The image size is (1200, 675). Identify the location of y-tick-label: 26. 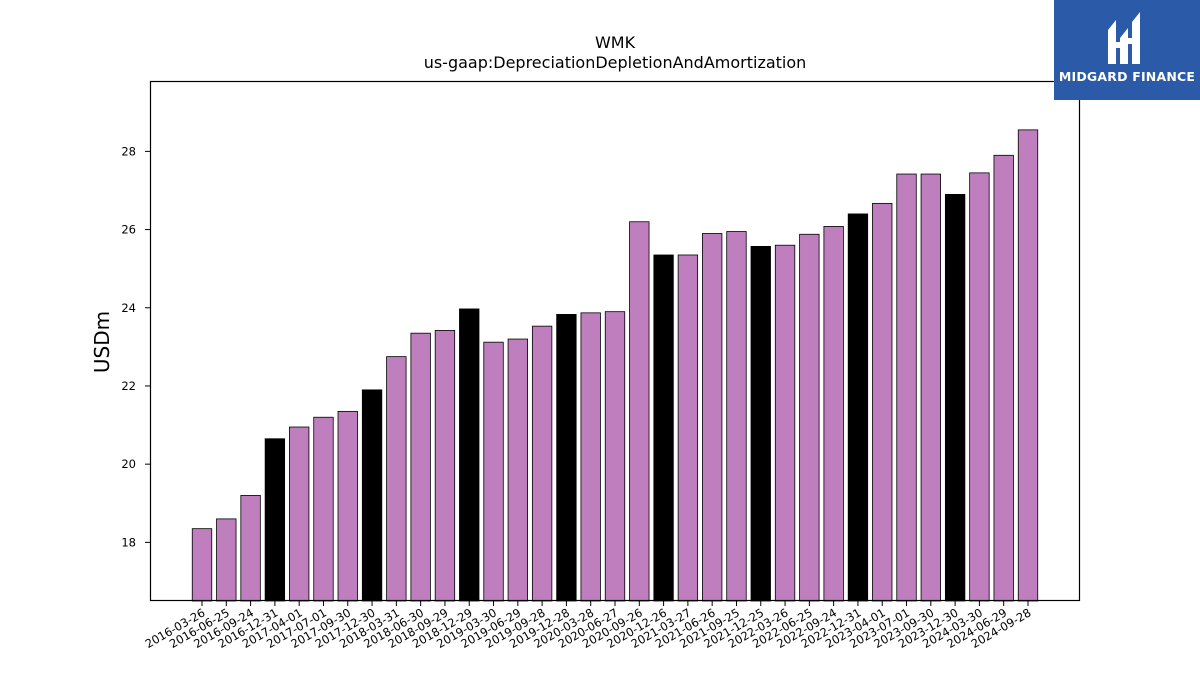
(128, 230).